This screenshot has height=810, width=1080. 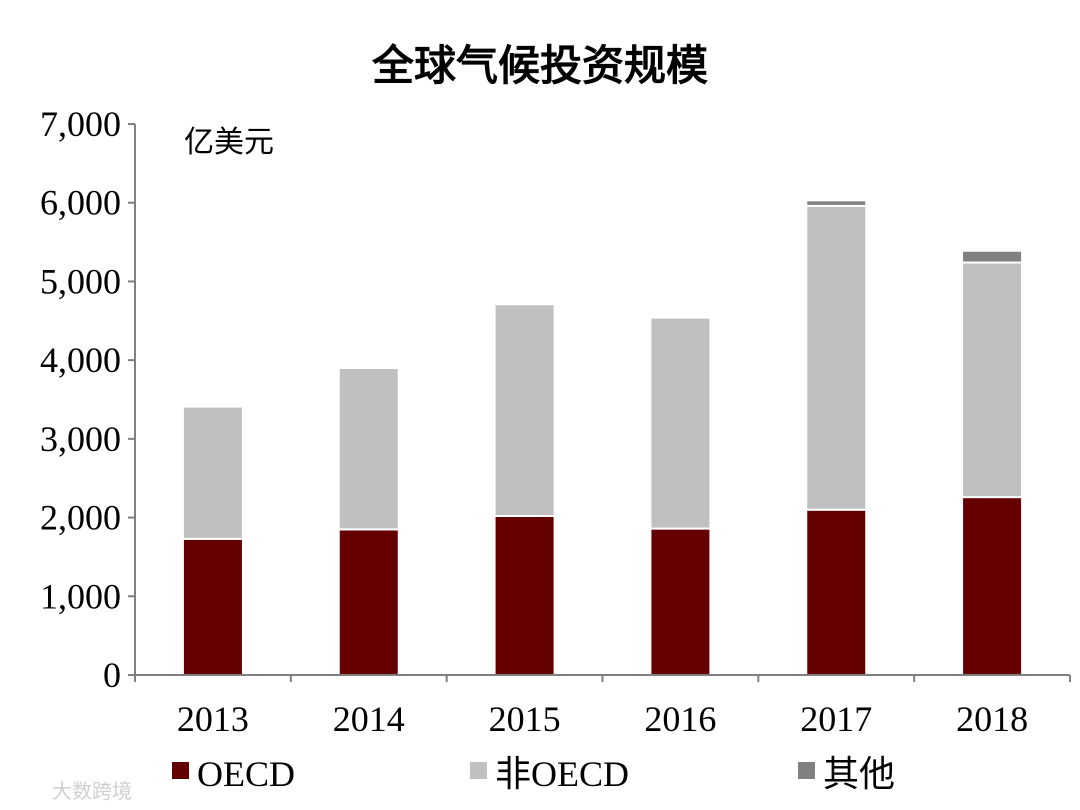 I want to click on legend-label: 其他, so click(x=859, y=774).